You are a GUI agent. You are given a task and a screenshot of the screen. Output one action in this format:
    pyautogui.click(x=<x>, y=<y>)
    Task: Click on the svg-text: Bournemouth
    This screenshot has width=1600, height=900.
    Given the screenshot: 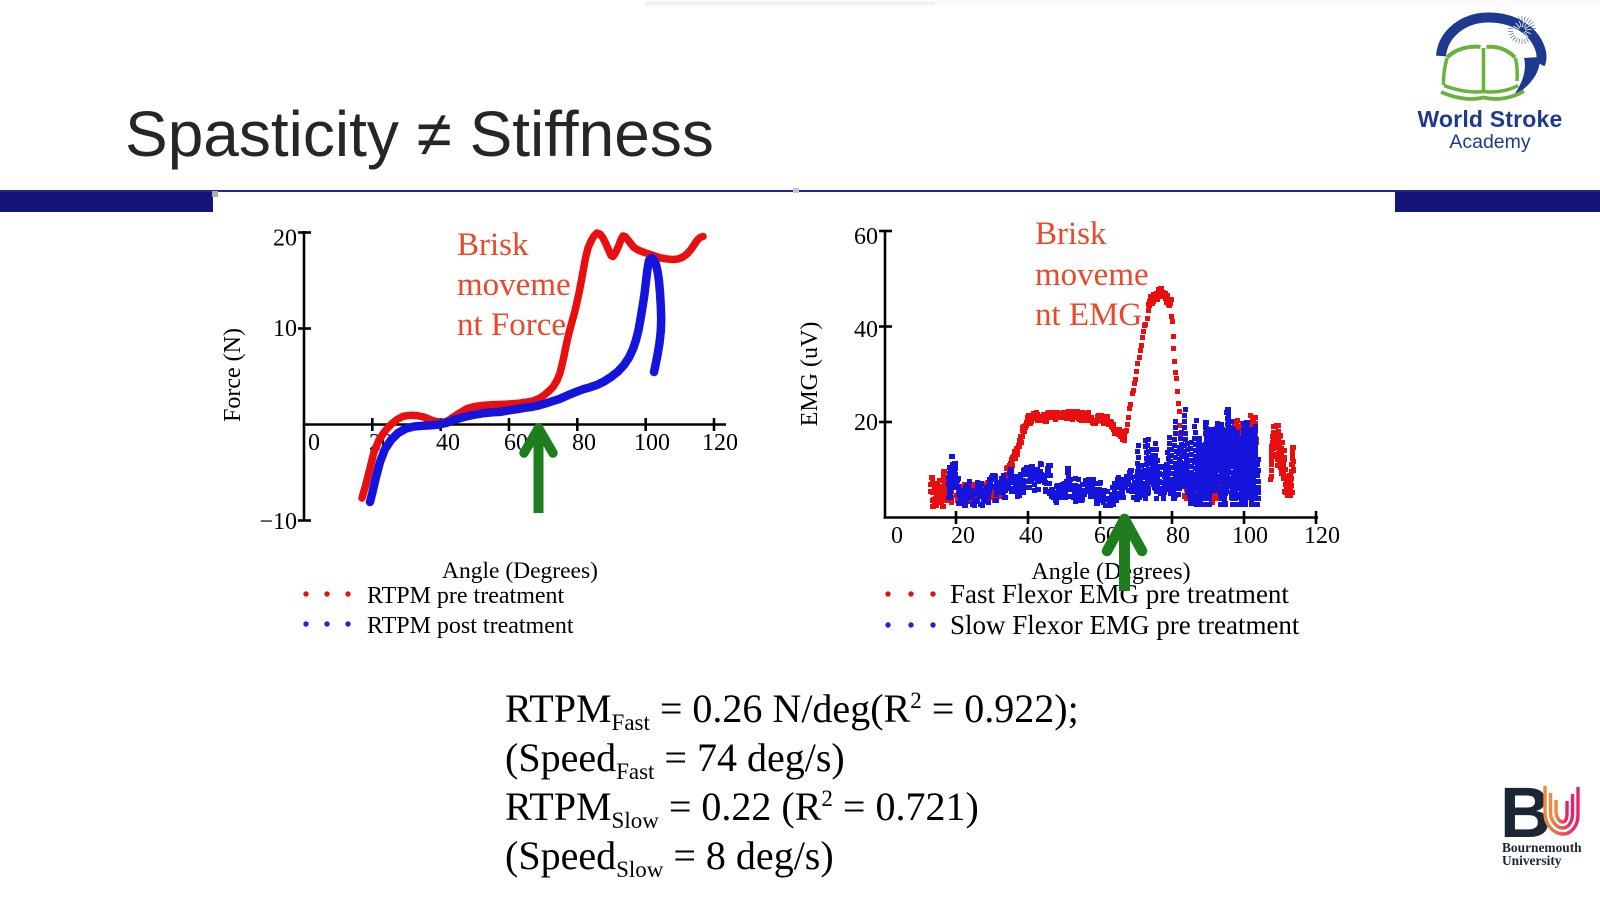 What is the action you would take?
    pyautogui.click(x=1542, y=847)
    